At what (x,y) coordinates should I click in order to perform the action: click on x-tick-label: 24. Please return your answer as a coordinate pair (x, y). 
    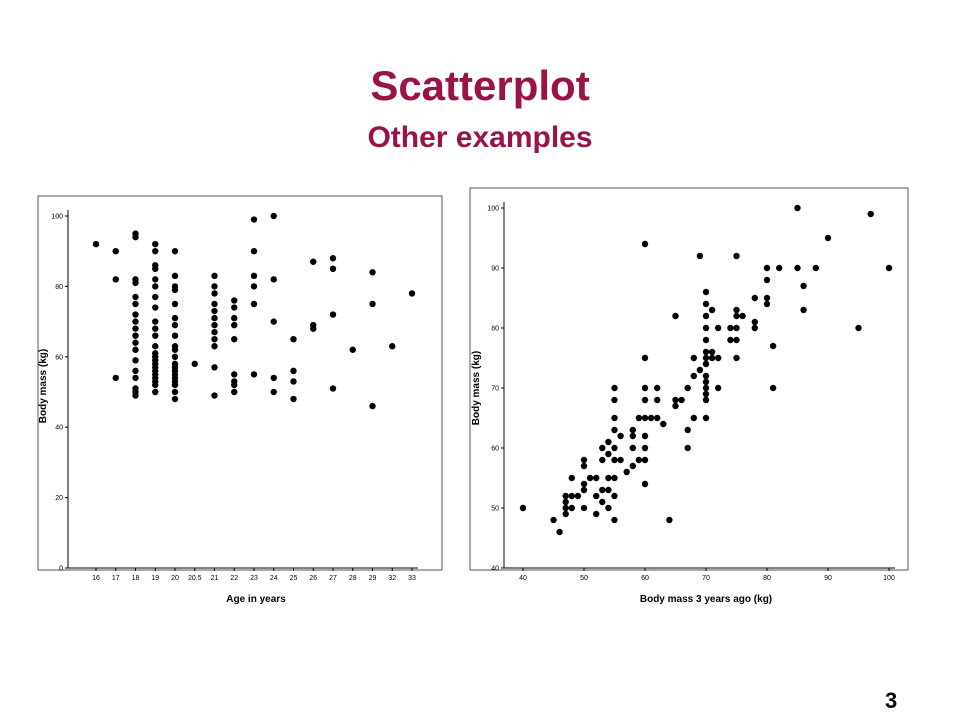
    Looking at the image, I should click on (274, 578).